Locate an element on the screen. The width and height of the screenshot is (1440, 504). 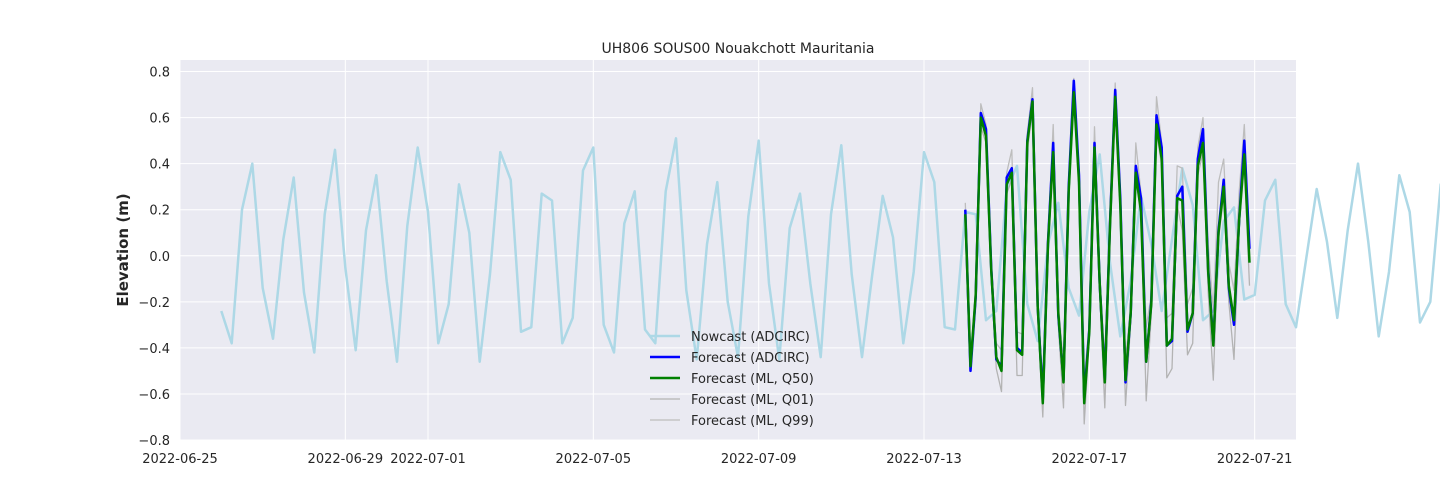
y-tick-label: 0.4 is located at coordinates (159, 165).